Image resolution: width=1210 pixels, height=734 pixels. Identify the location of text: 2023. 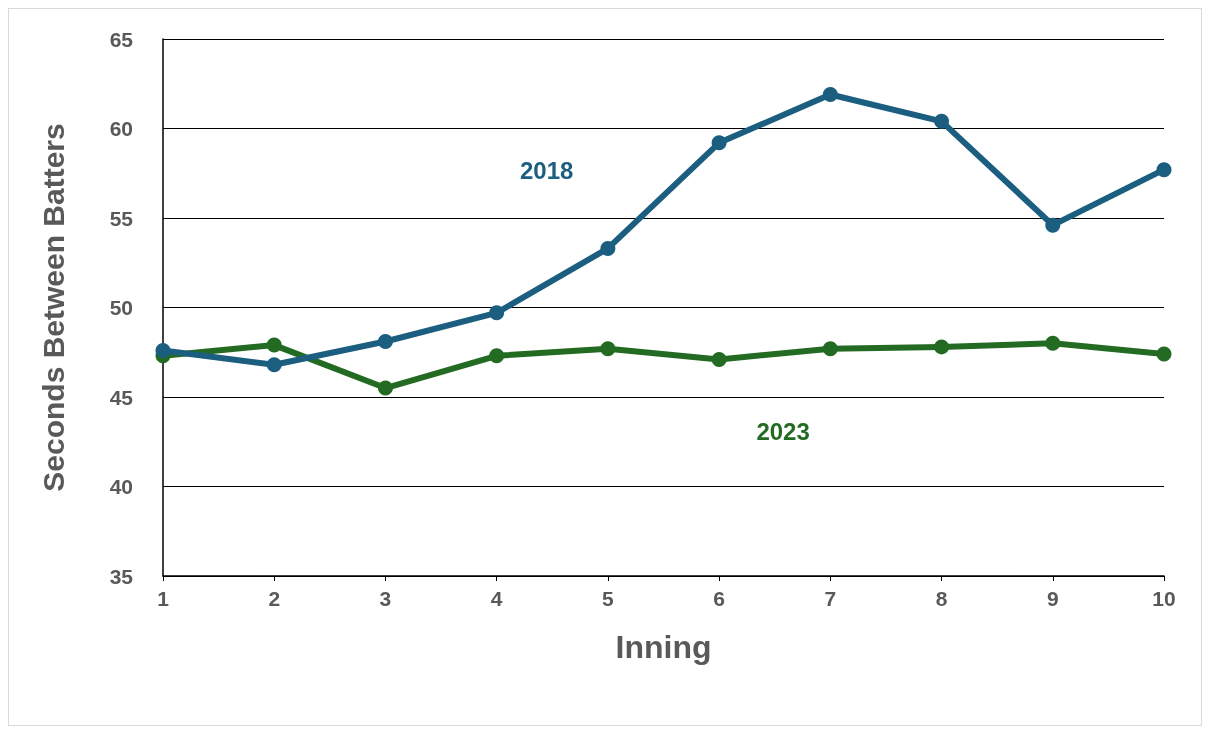
(783, 431).